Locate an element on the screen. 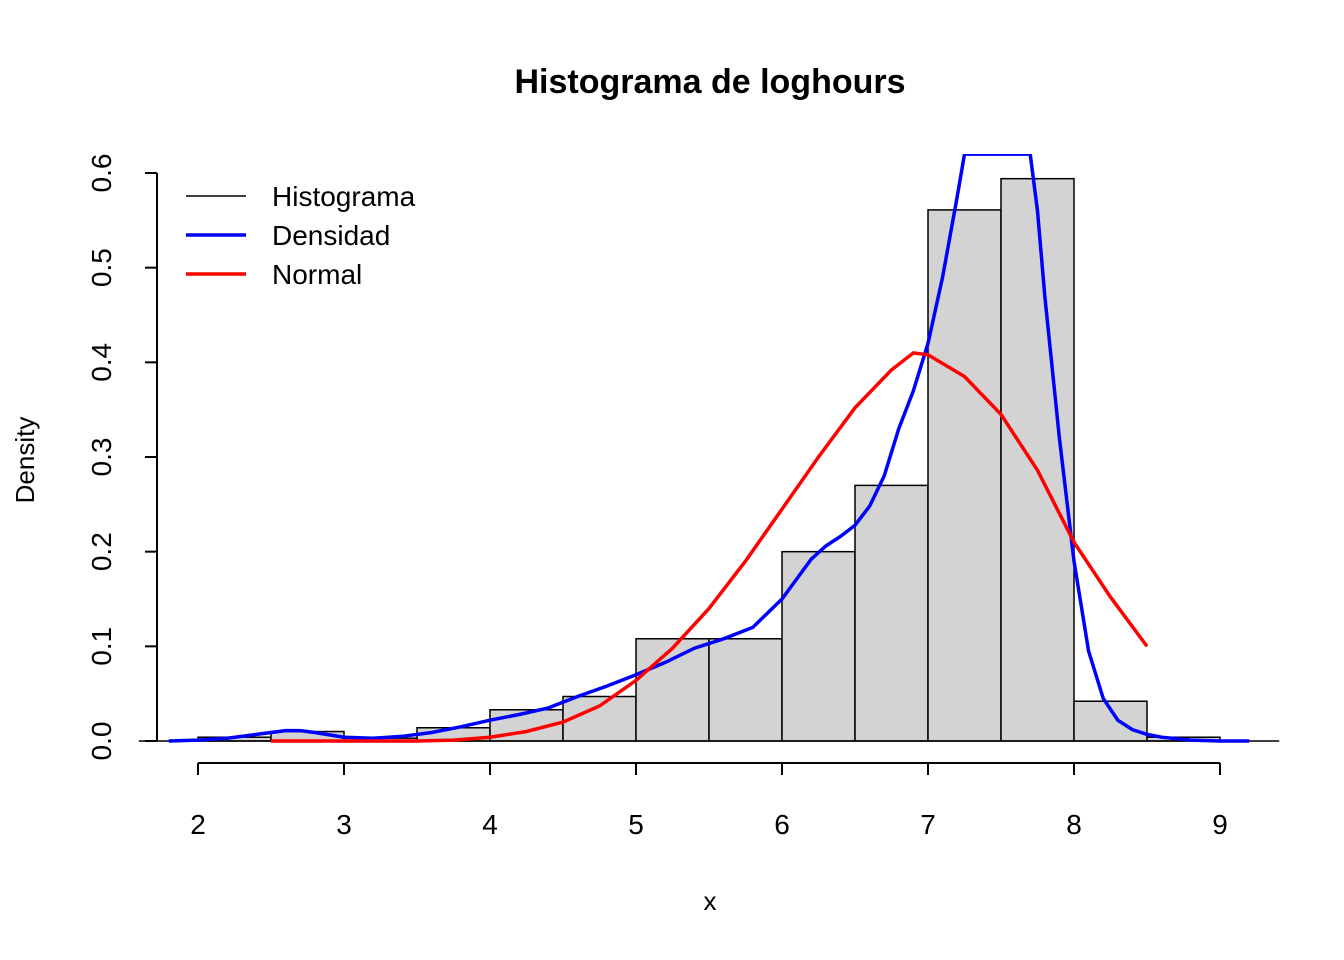  x-tick-label-0: 2 is located at coordinates (198, 824).